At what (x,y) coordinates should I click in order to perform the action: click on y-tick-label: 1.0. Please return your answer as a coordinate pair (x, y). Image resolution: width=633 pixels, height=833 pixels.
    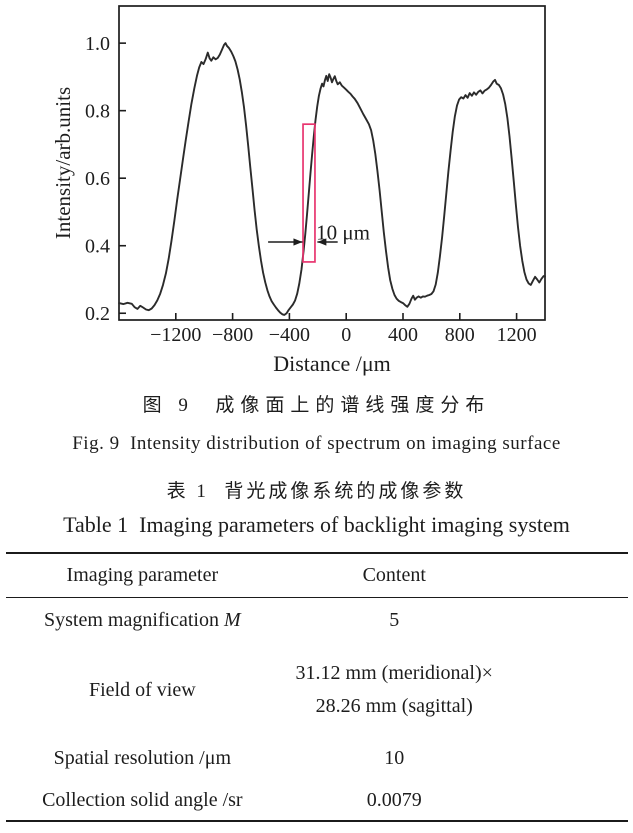
    Looking at the image, I should click on (97, 44).